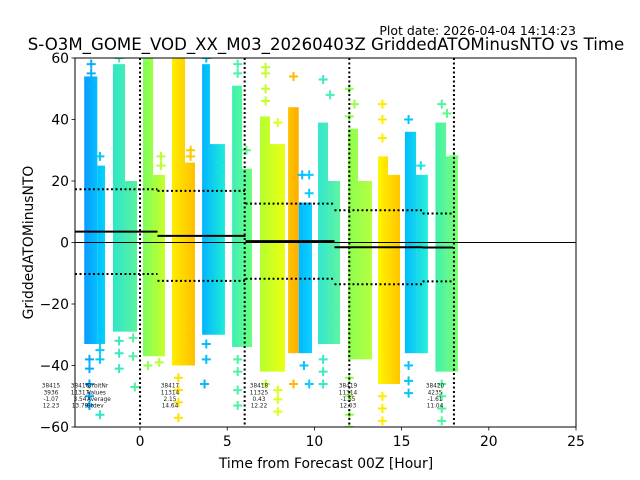  What do you see at coordinates (259, 407) in the screenshot?
I see `orbit-stat-stdev: 12.22` at bounding box center [259, 407].